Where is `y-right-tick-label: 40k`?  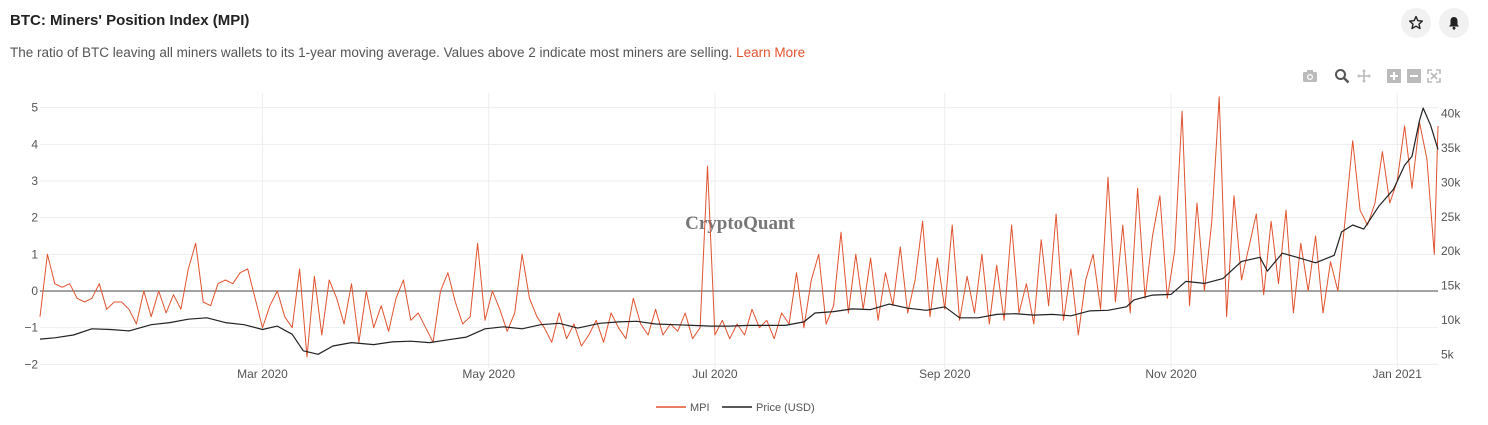
y-right-tick-label: 40k is located at coordinates (1451, 114).